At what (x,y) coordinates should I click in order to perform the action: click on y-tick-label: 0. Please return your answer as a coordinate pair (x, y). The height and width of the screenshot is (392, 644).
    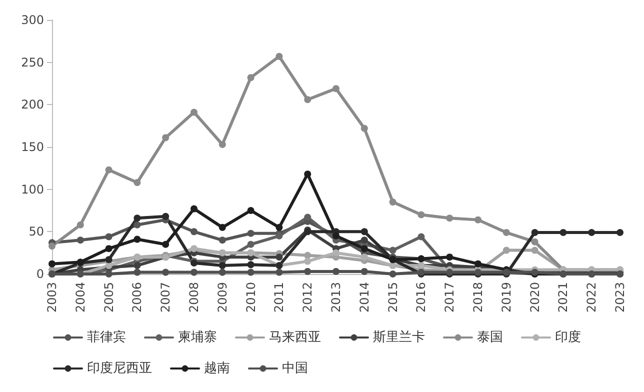
    Looking at the image, I should click on (40, 274).